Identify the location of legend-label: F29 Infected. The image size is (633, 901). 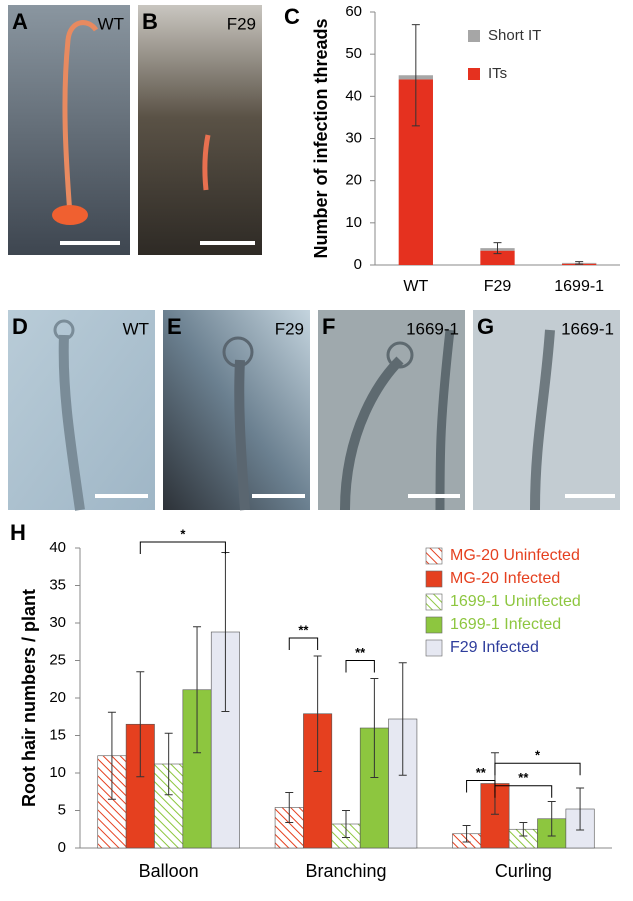
(494, 647).